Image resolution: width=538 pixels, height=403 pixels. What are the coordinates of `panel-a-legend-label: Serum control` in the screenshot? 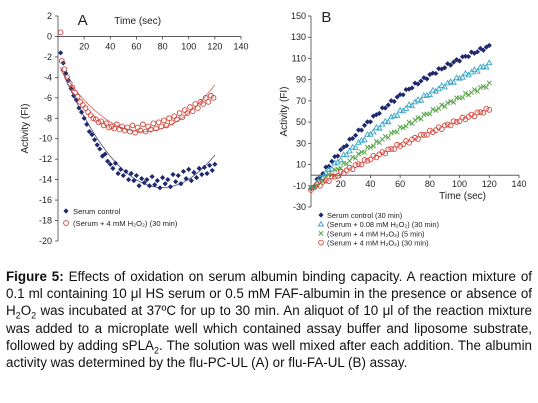 It's located at (97, 211).